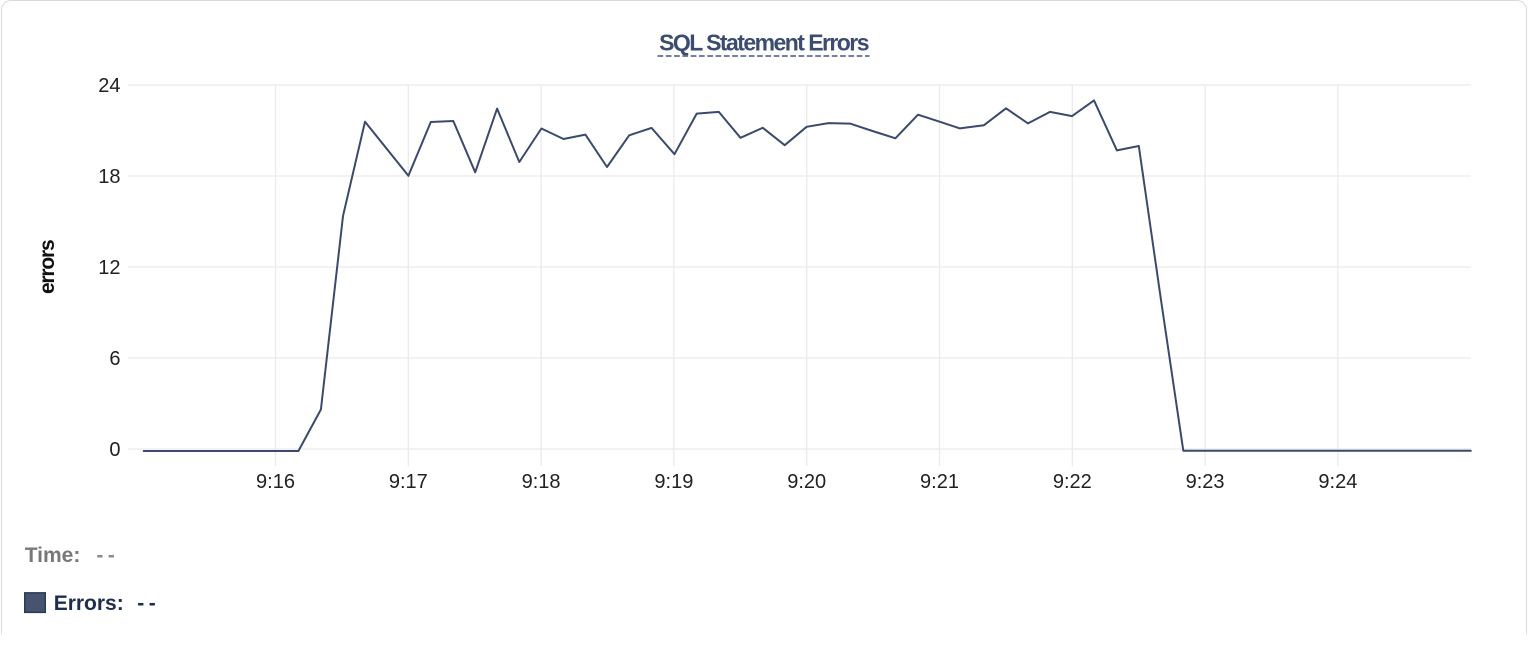 This screenshot has width=1528, height=652. What do you see at coordinates (114, 450) in the screenshot?
I see `svg-text: 0` at bounding box center [114, 450].